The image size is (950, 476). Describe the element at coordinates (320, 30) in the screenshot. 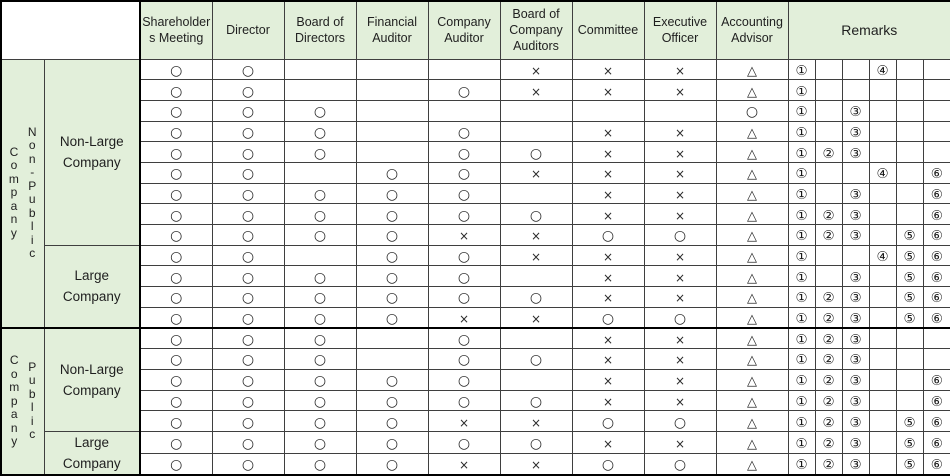

I see `column-header-board-of-directors: Board of Directors` at that location.